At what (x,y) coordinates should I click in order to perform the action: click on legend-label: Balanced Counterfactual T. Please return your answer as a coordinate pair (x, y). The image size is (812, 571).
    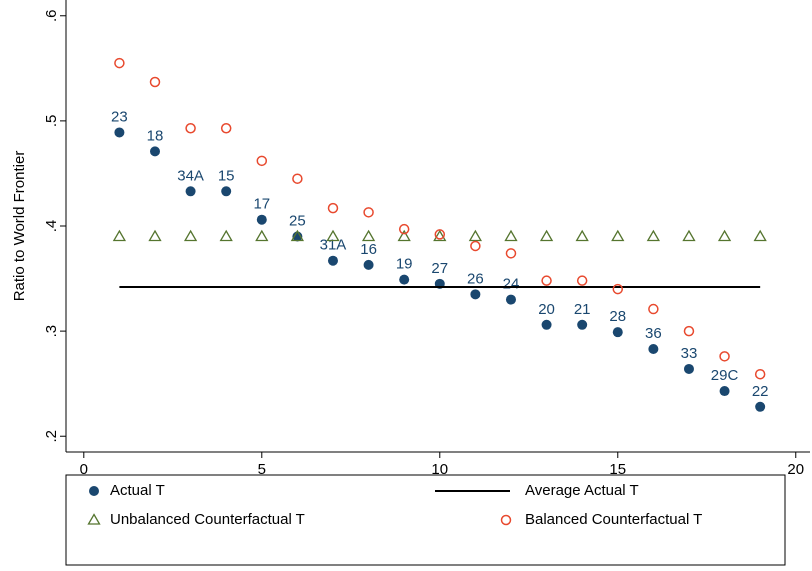
    Looking at the image, I should click on (613, 519).